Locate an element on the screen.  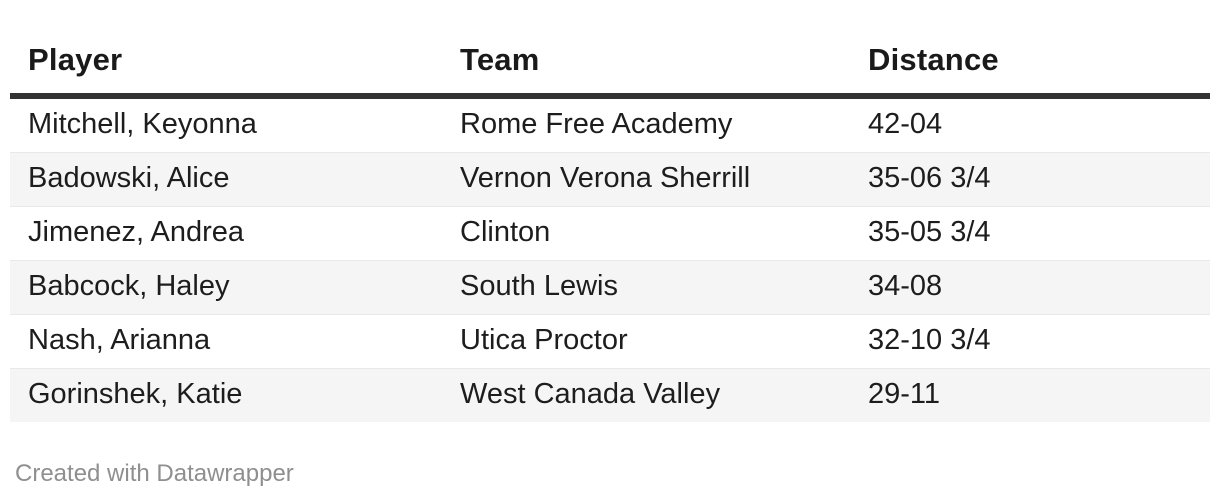
distance-cell: 29-11 is located at coordinates (904, 394).